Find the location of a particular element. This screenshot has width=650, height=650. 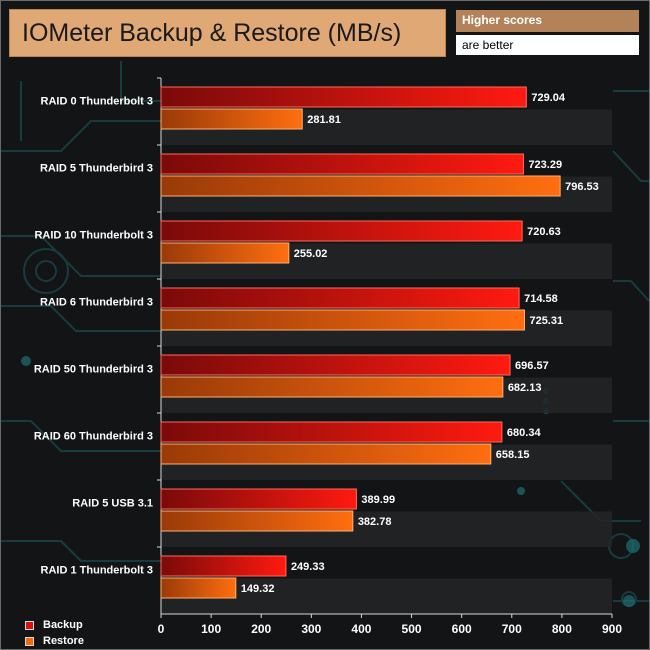

data-label: 723.29 is located at coordinates (545, 165).